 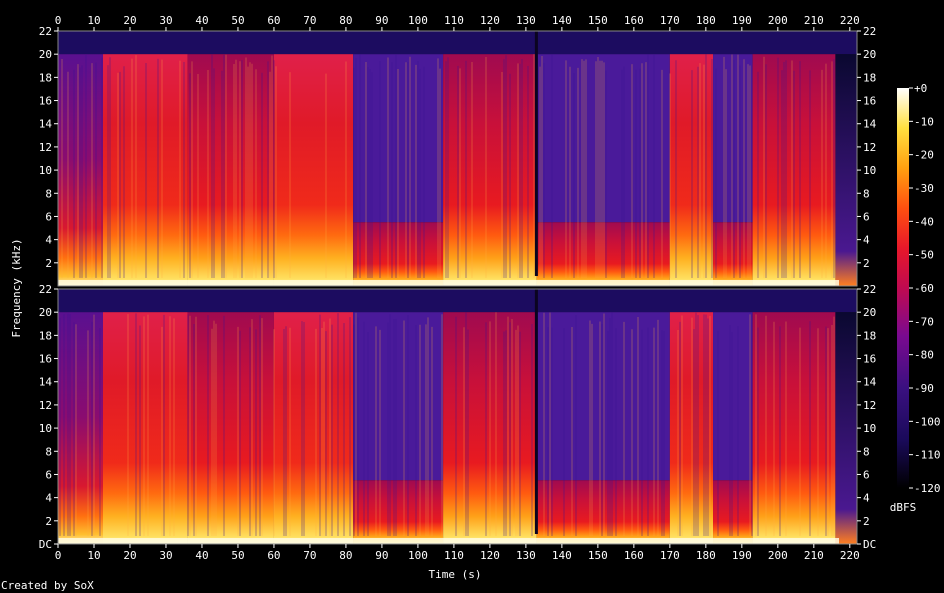 What do you see at coordinates (924, 388) in the screenshot?
I see `colorbar-tick-label: -90` at bounding box center [924, 388].